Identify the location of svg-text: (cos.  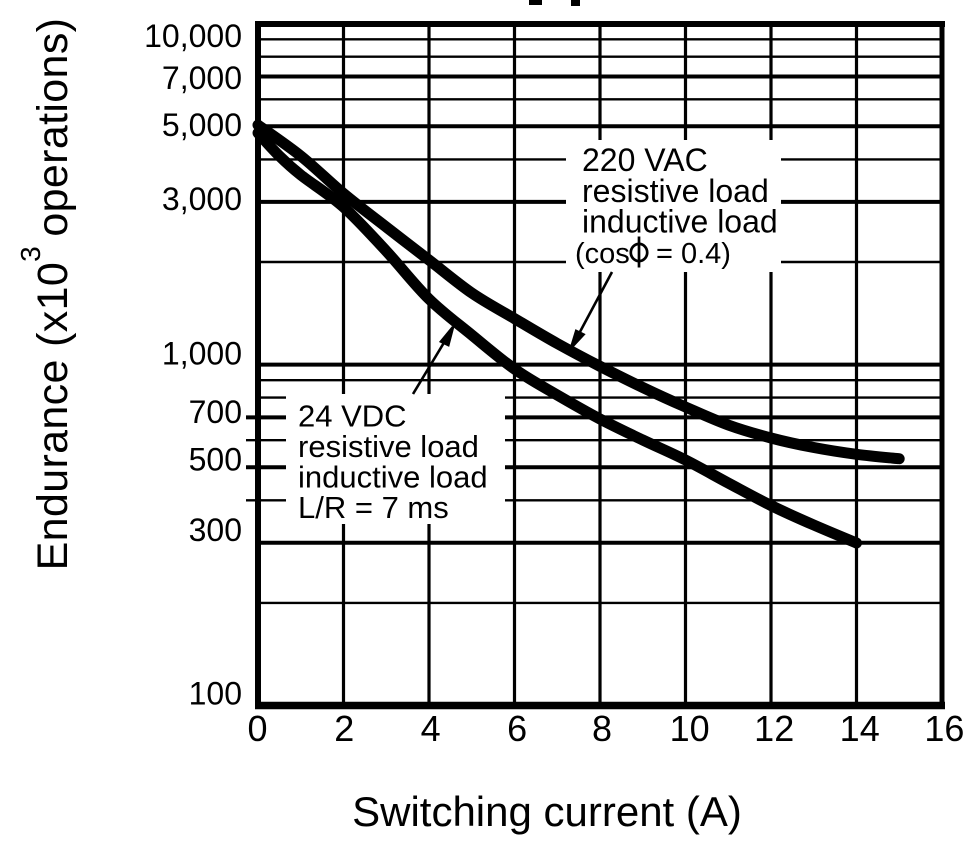
(602, 254).